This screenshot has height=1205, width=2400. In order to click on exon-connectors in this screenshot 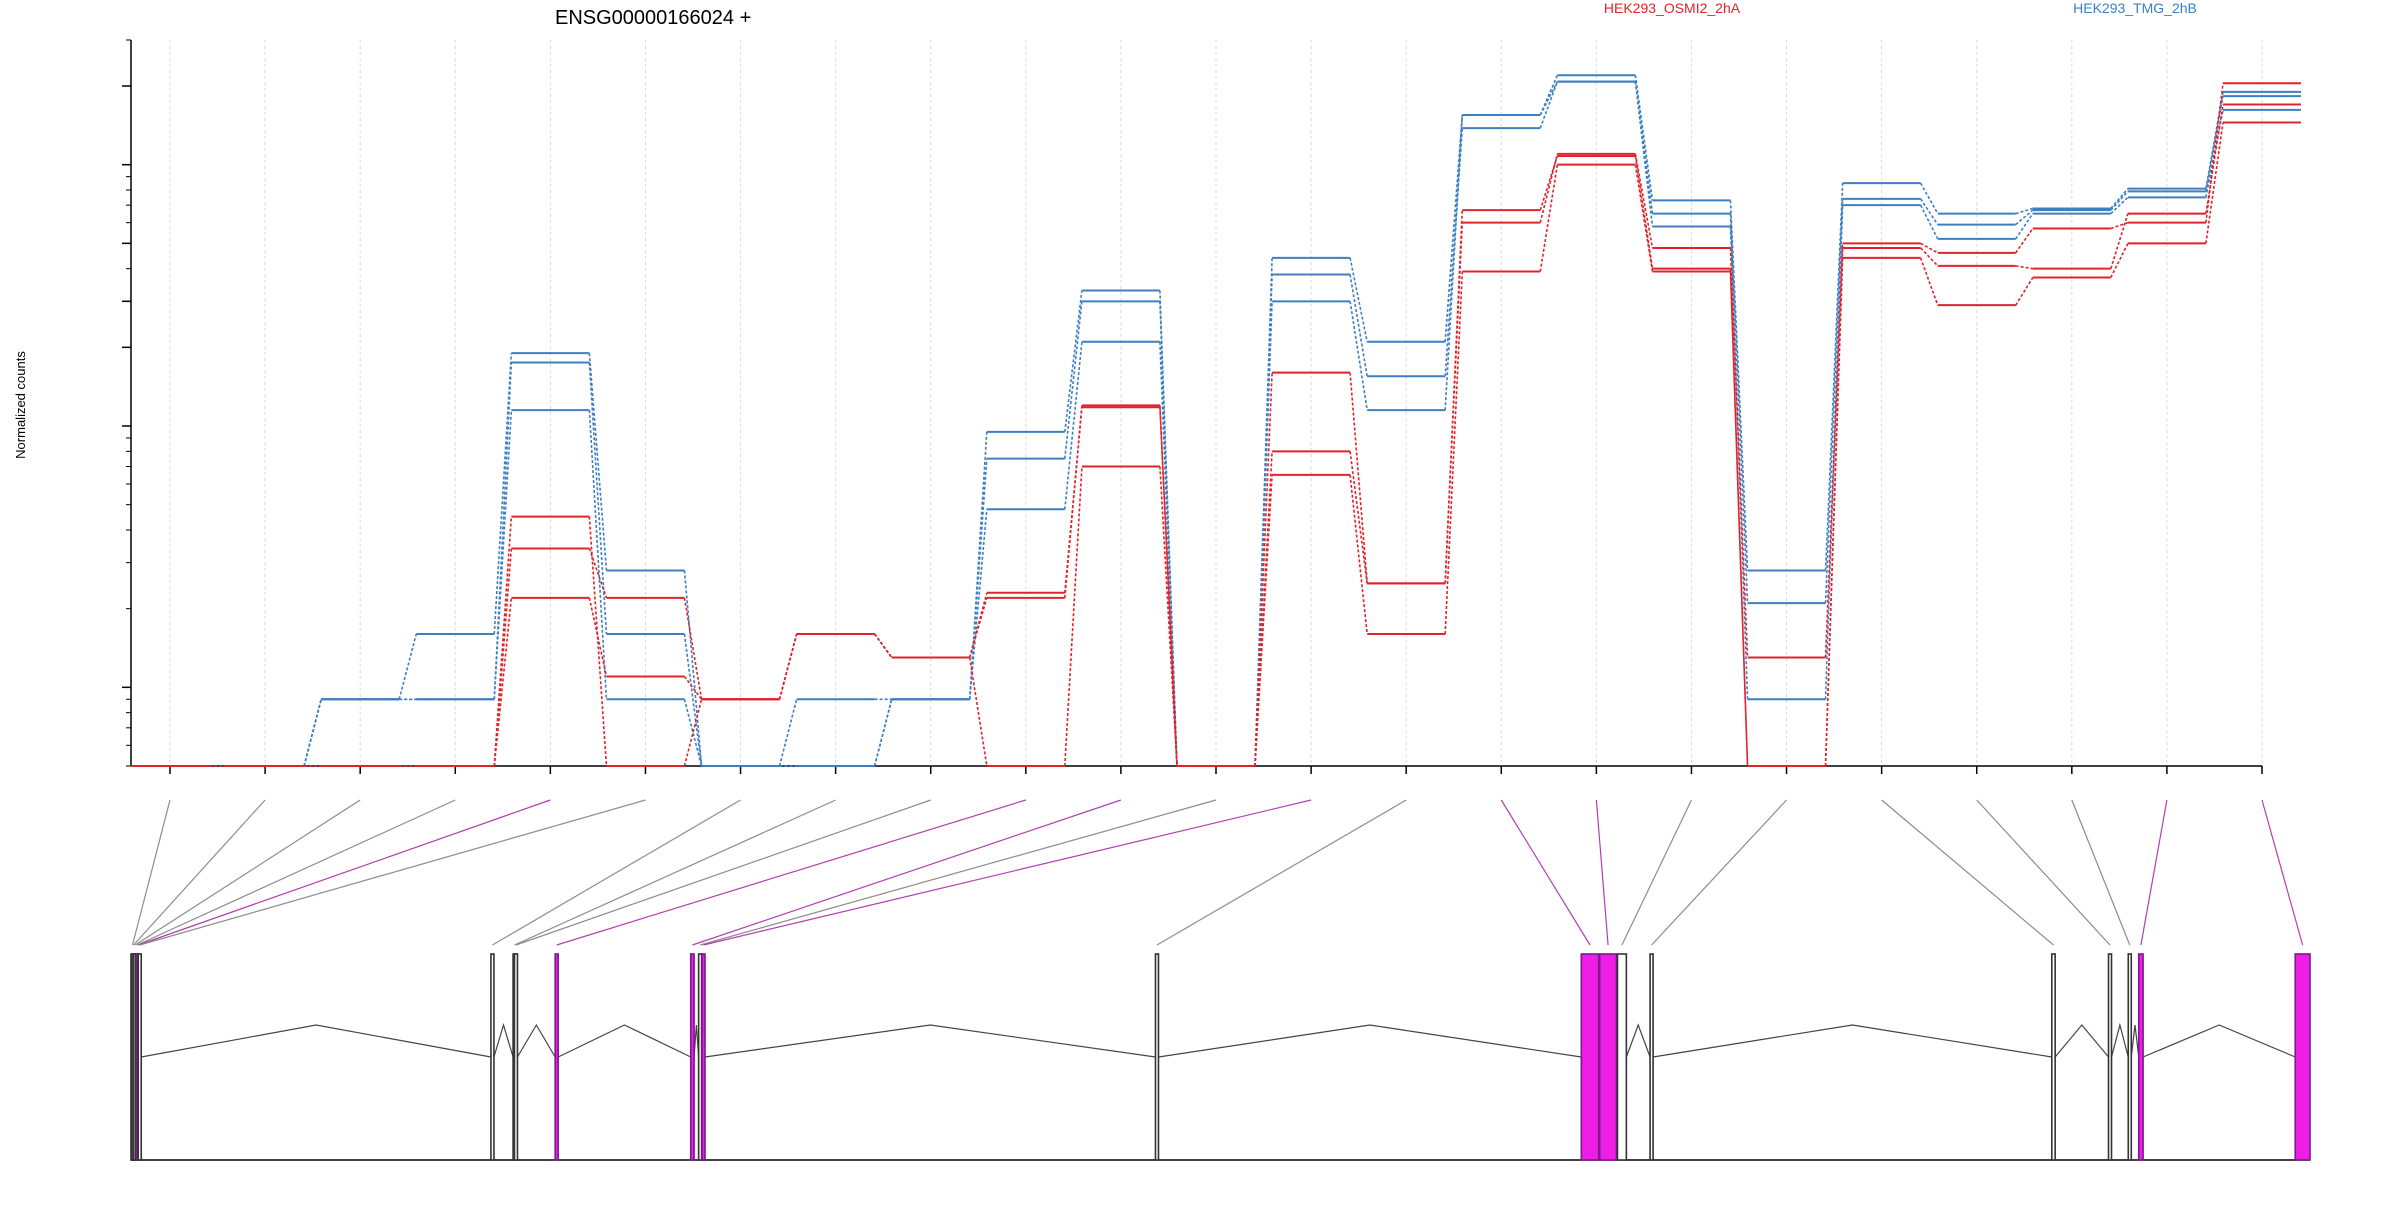, I will do `click(1217, 872)`.